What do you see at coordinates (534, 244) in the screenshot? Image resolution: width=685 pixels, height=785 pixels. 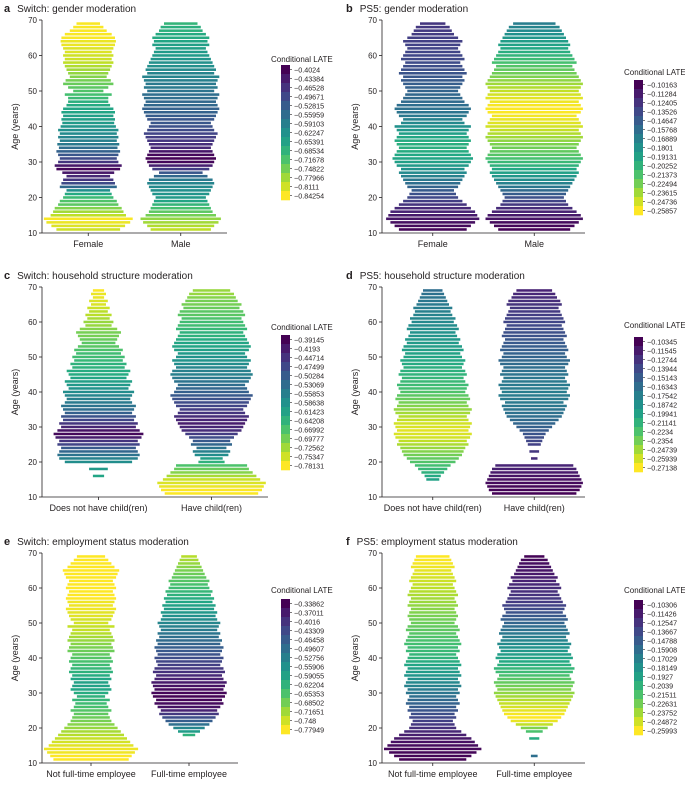 I see `x-tick-label: Male` at bounding box center [534, 244].